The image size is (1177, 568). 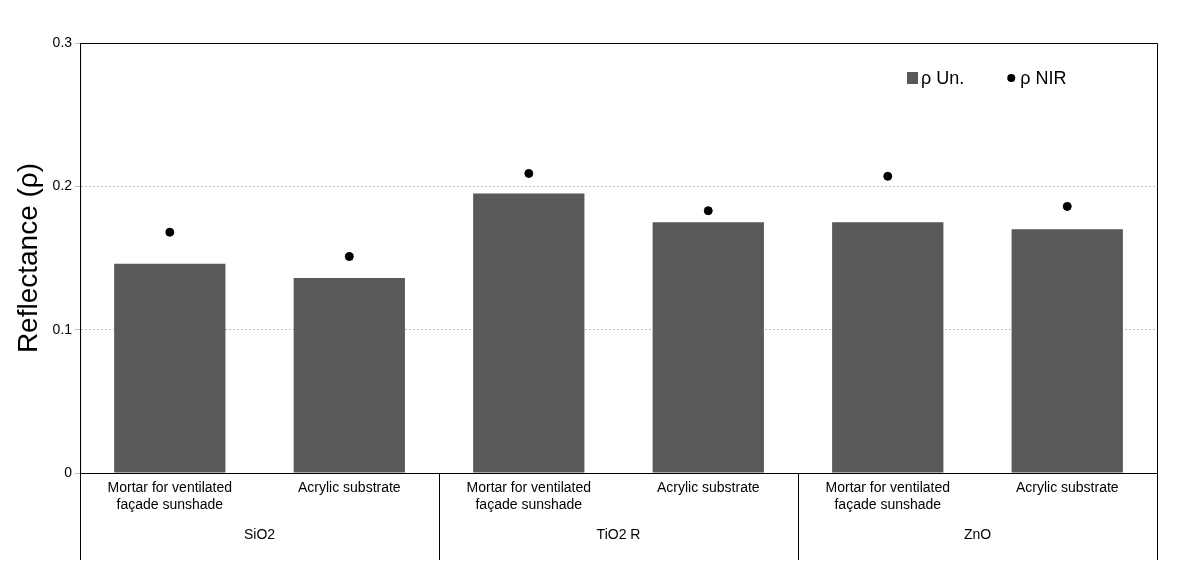 What do you see at coordinates (68, 471) in the screenshot?
I see `y-tick-label: 0` at bounding box center [68, 471].